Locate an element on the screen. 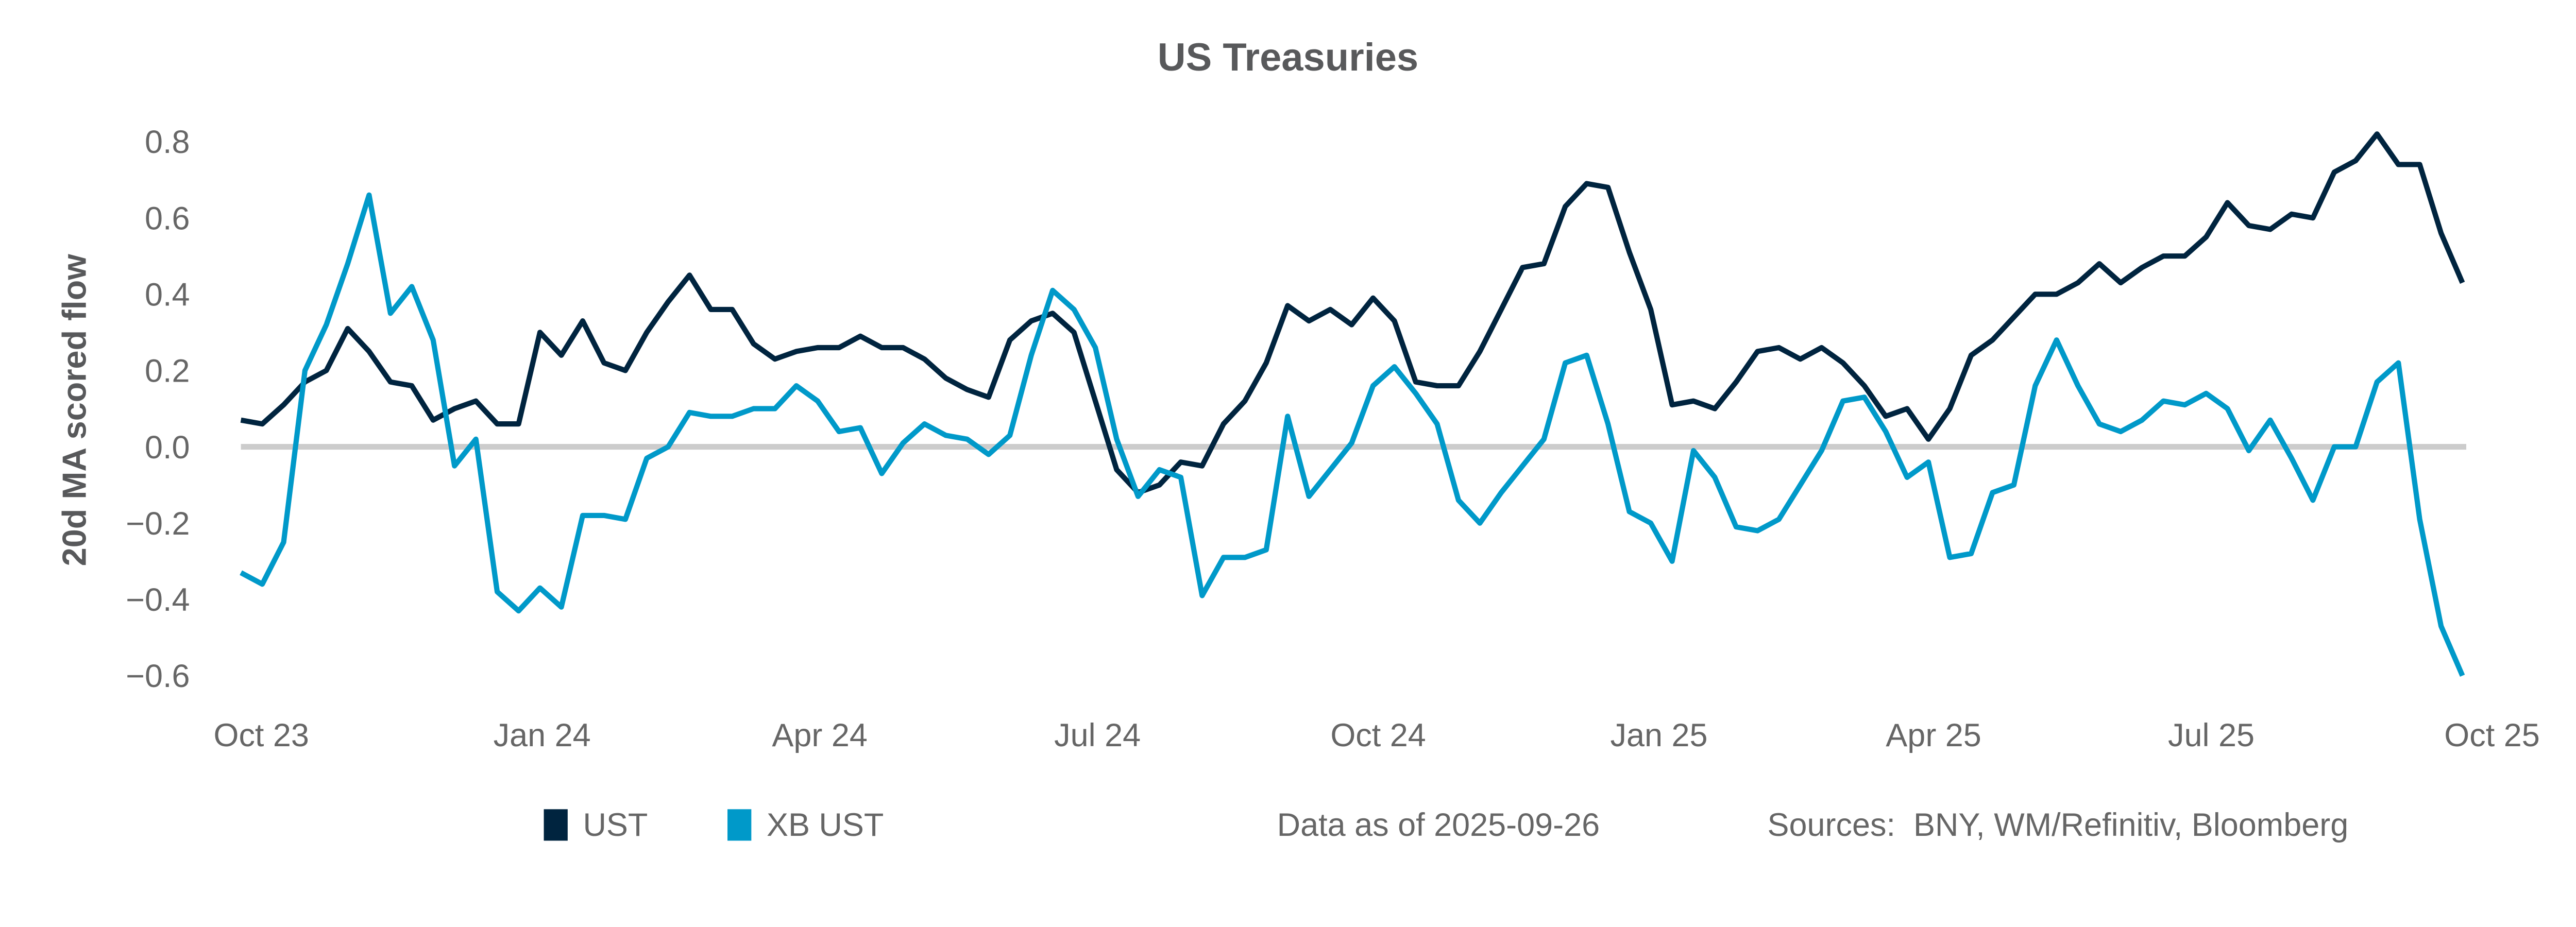  y-tick-label: −0.6 is located at coordinates (158, 676).